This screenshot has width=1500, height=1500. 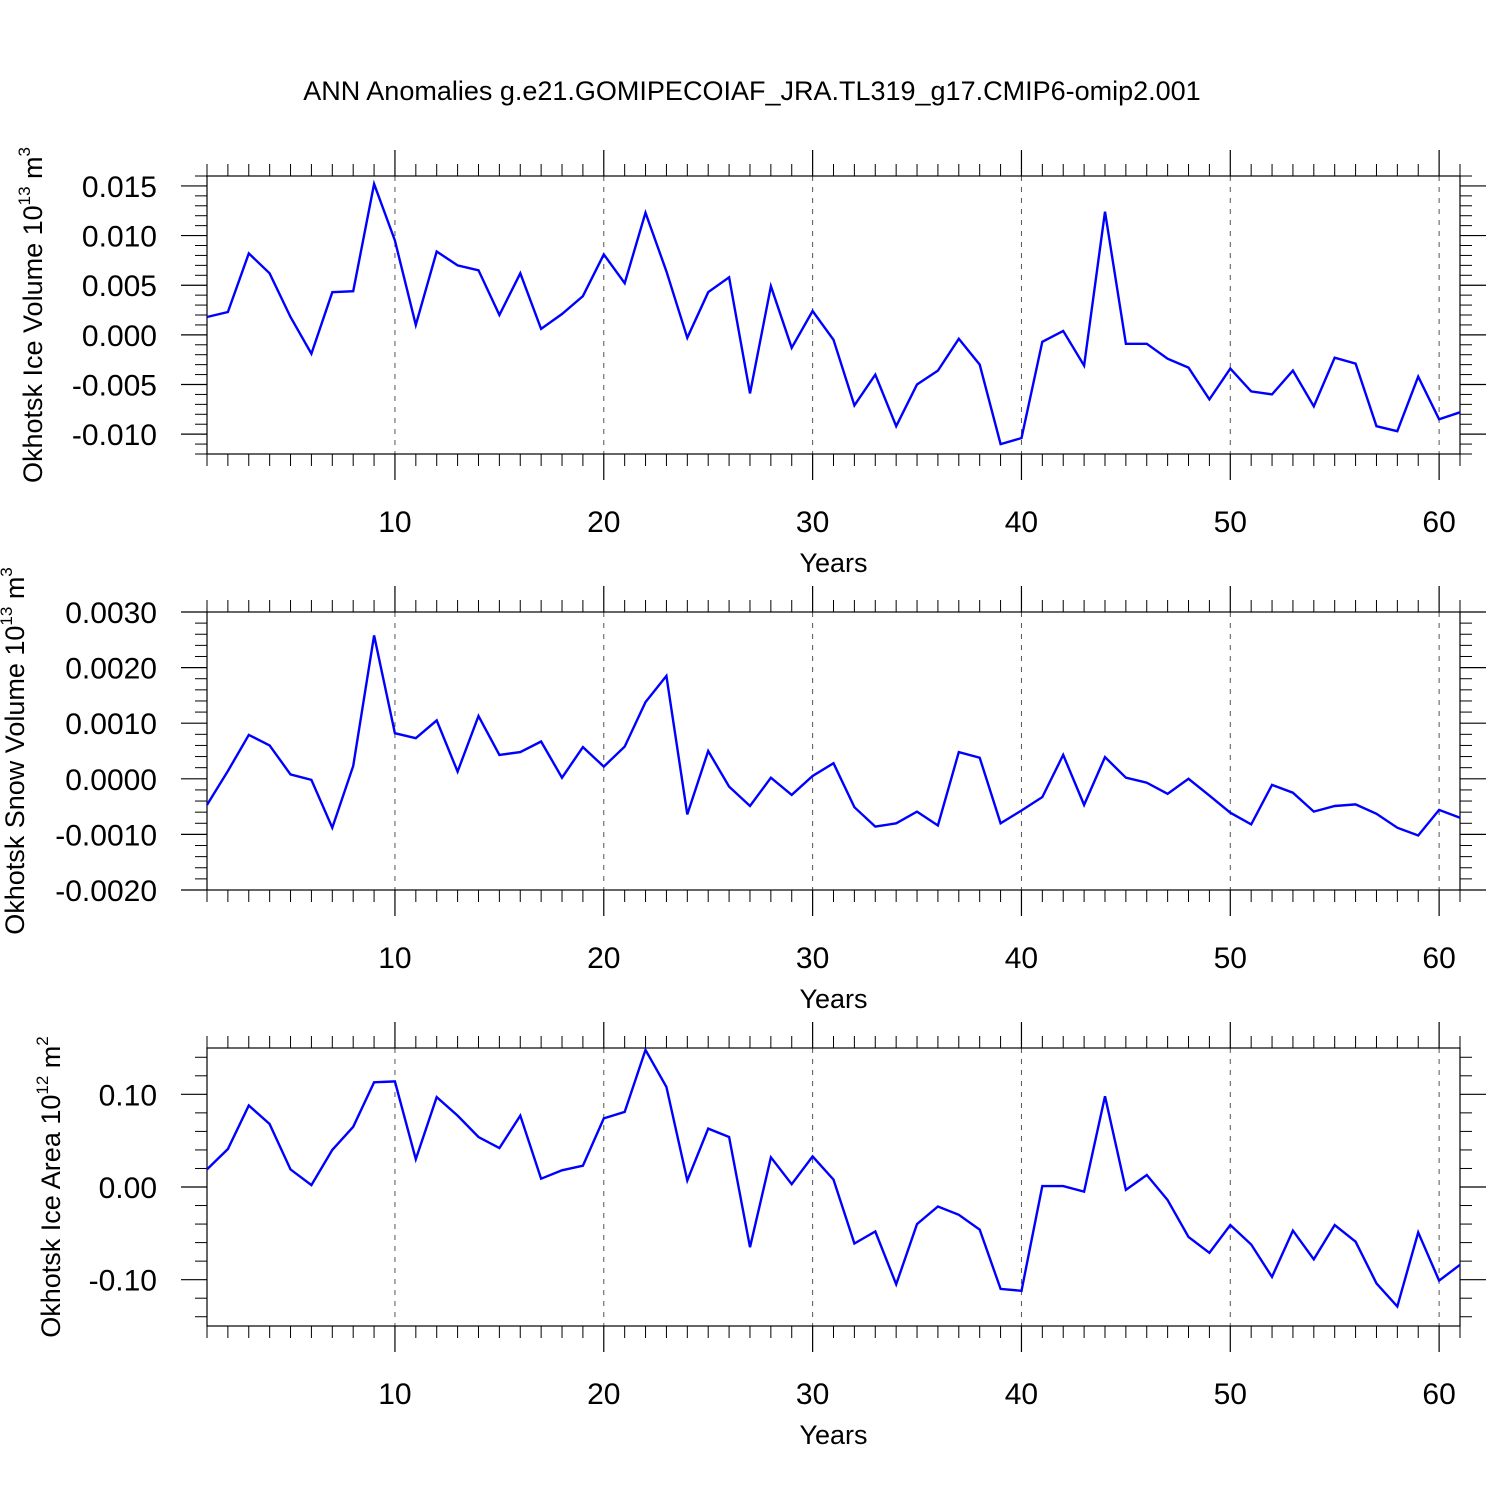 I want to click on ice-volume-y-axis-label-unit: m, so click(x=33, y=171).